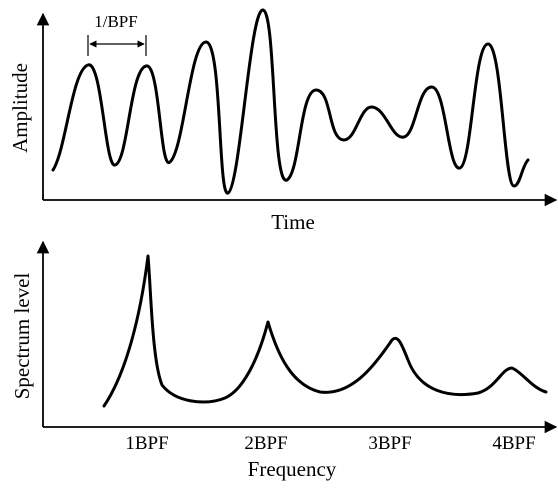  What do you see at coordinates (22, 336) in the screenshot?
I see `spectrum-y-axis-label: Spectrum level` at bounding box center [22, 336].